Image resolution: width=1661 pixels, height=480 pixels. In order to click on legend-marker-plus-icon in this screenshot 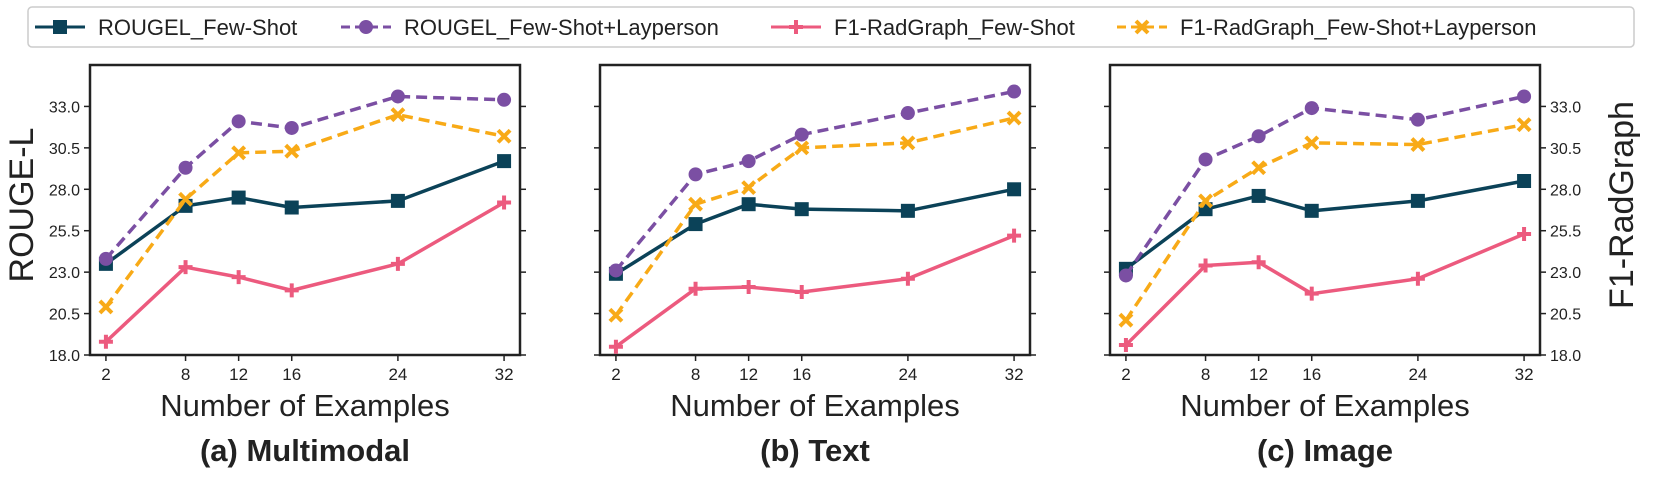, I will do `click(796, 27)`.